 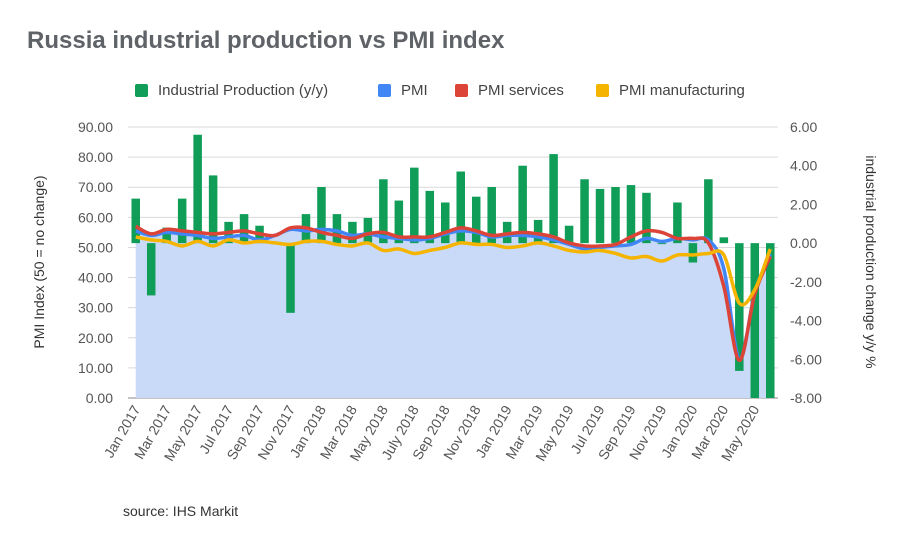 What do you see at coordinates (141, 90) in the screenshot?
I see `legend-swatch-industrial-production` at bounding box center [141, 90].